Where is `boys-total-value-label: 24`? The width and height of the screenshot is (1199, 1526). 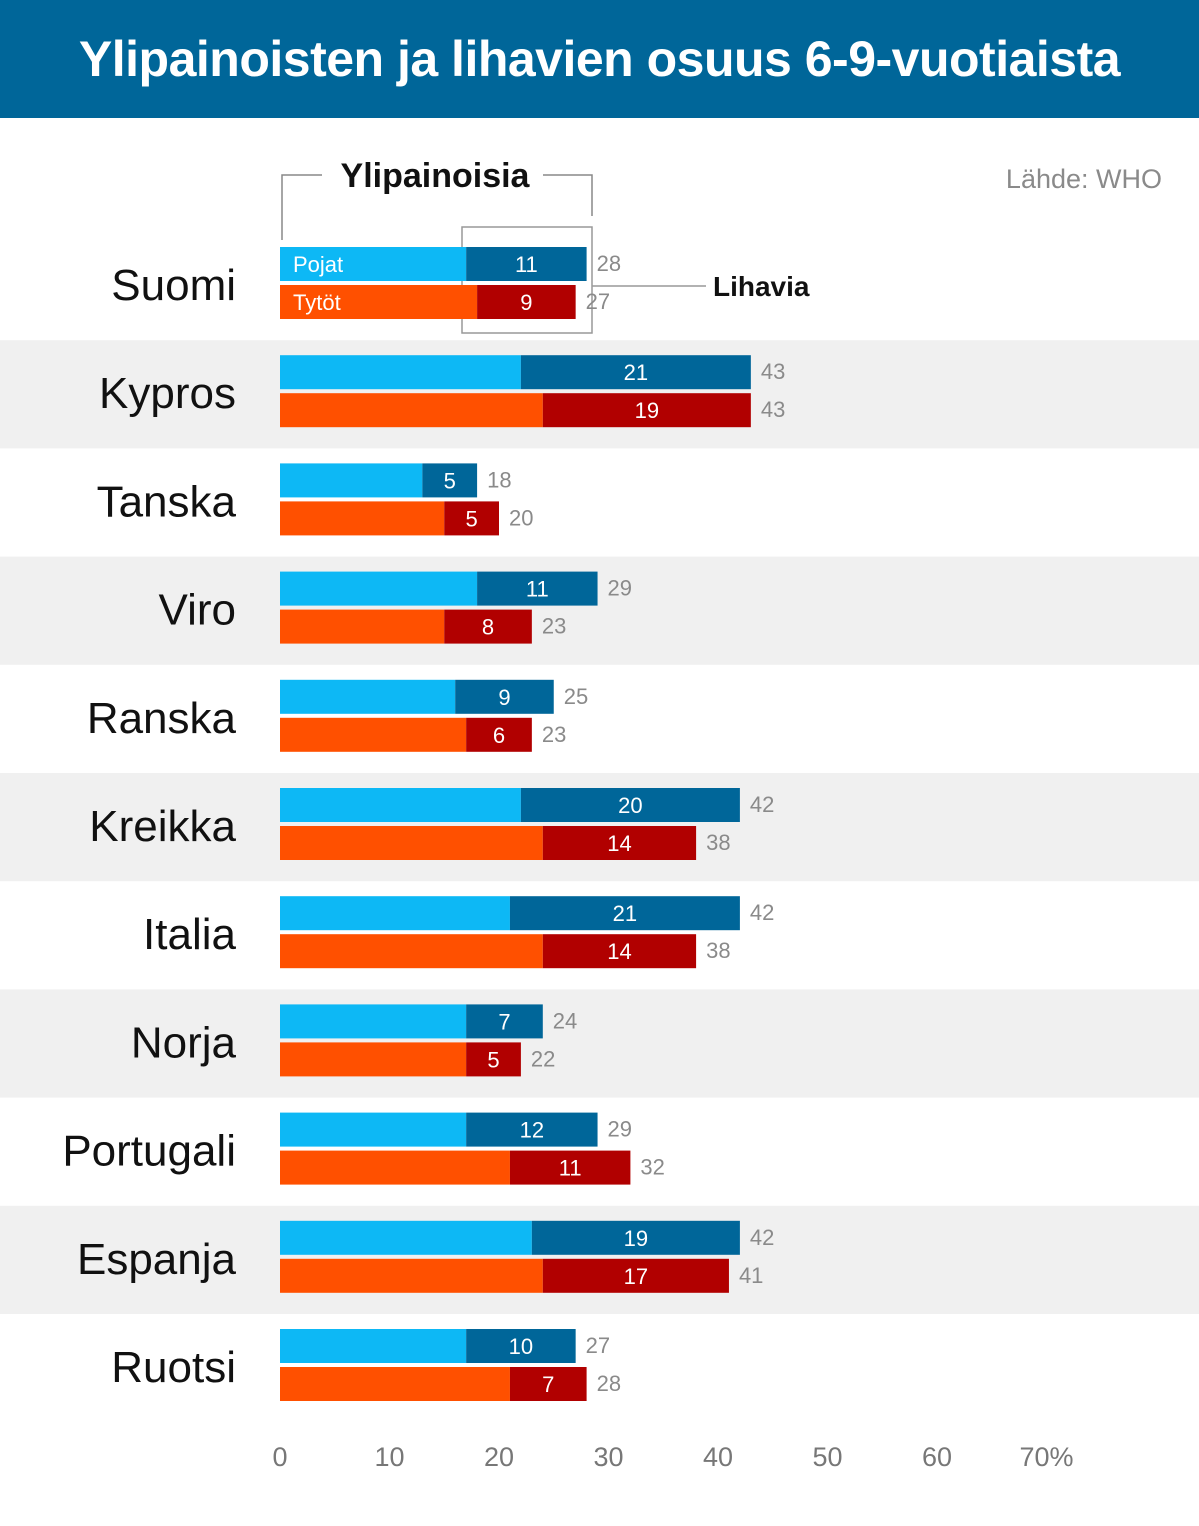 boys-total-value-label: 24 is located at coordinates (565, 1020).